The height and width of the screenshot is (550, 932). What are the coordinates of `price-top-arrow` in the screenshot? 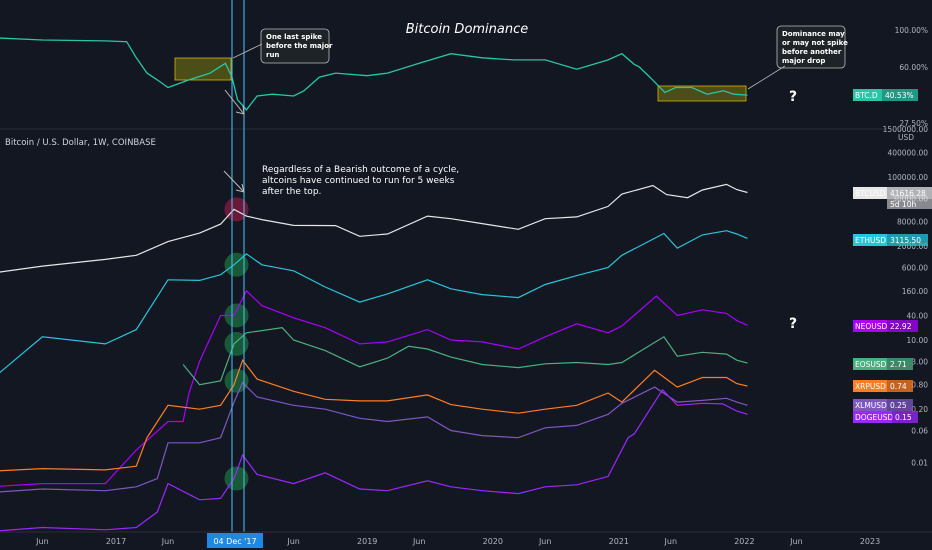 It's located at (234, 181).